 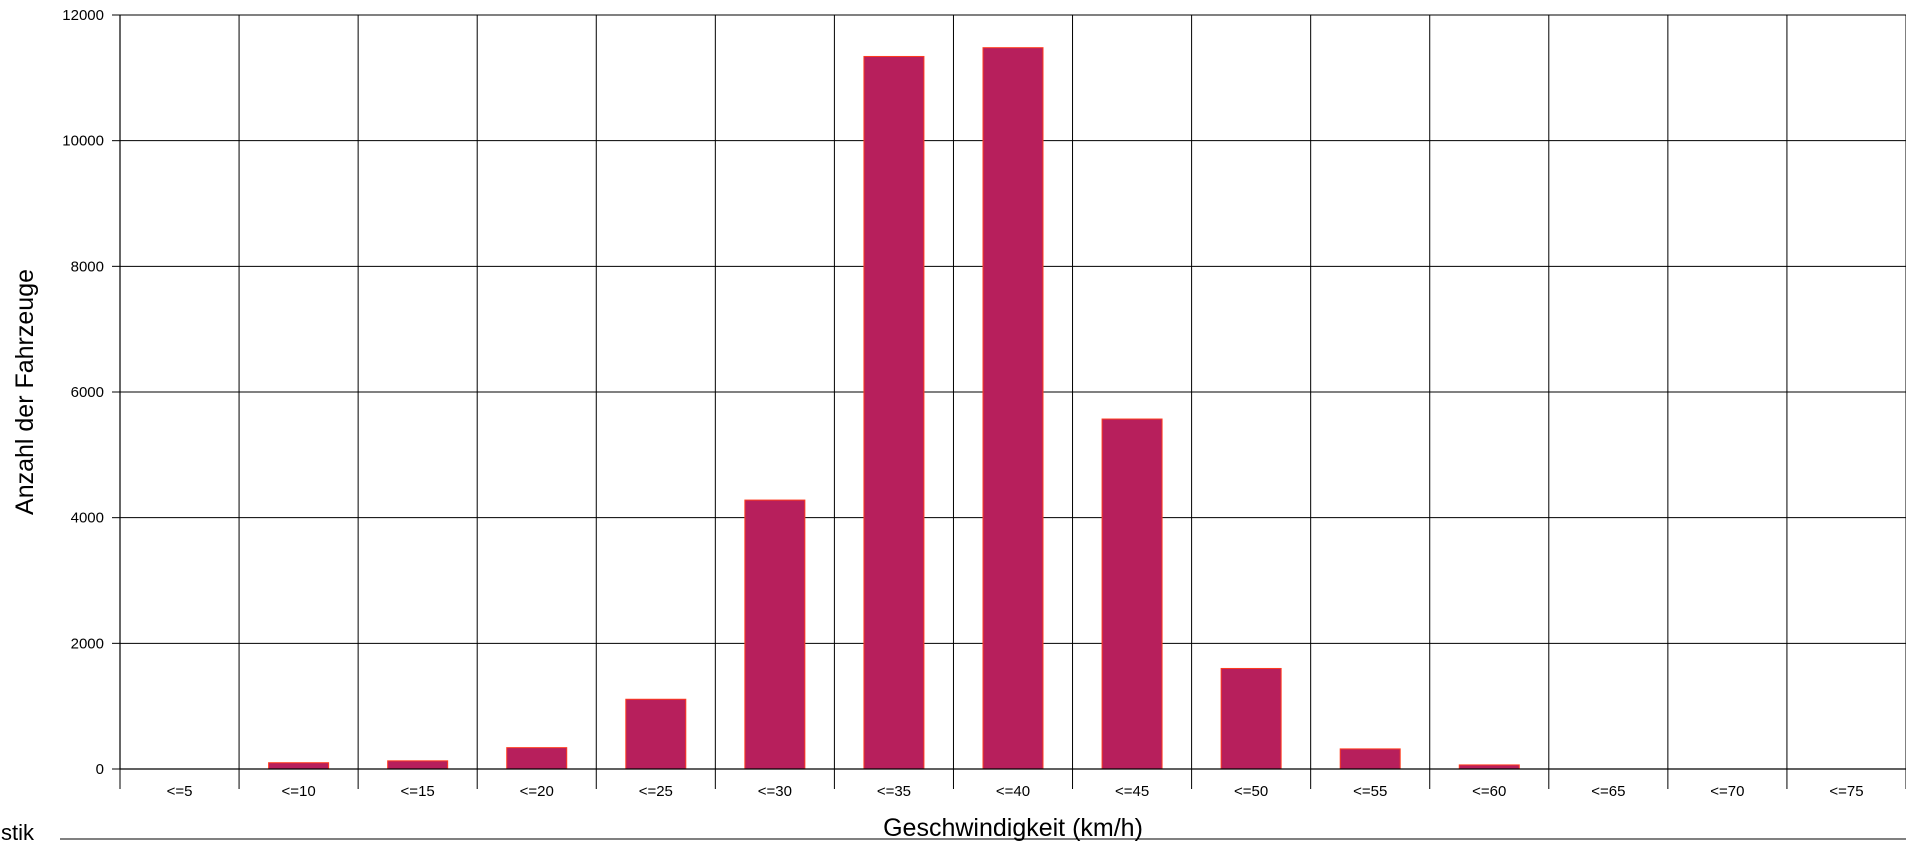 What do you see at coordinates (100, 769) in the screenshot?
I see `y-tick-label: 0` at bounding box center [100, 769].